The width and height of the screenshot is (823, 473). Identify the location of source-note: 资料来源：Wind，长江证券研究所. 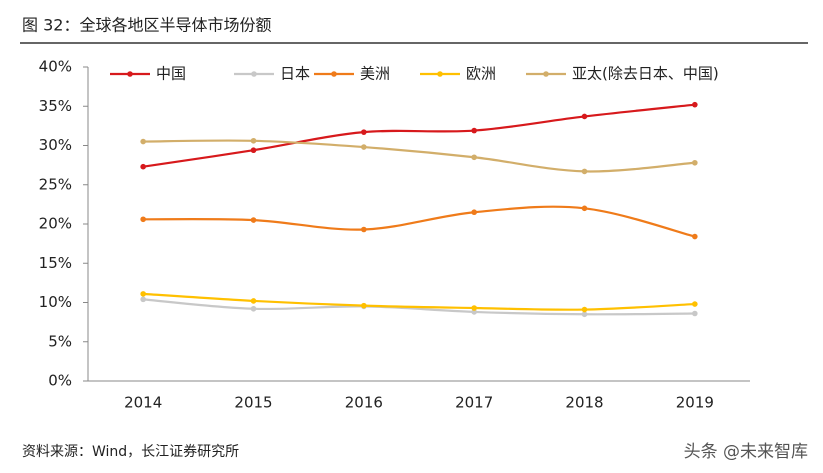
(130, 452).